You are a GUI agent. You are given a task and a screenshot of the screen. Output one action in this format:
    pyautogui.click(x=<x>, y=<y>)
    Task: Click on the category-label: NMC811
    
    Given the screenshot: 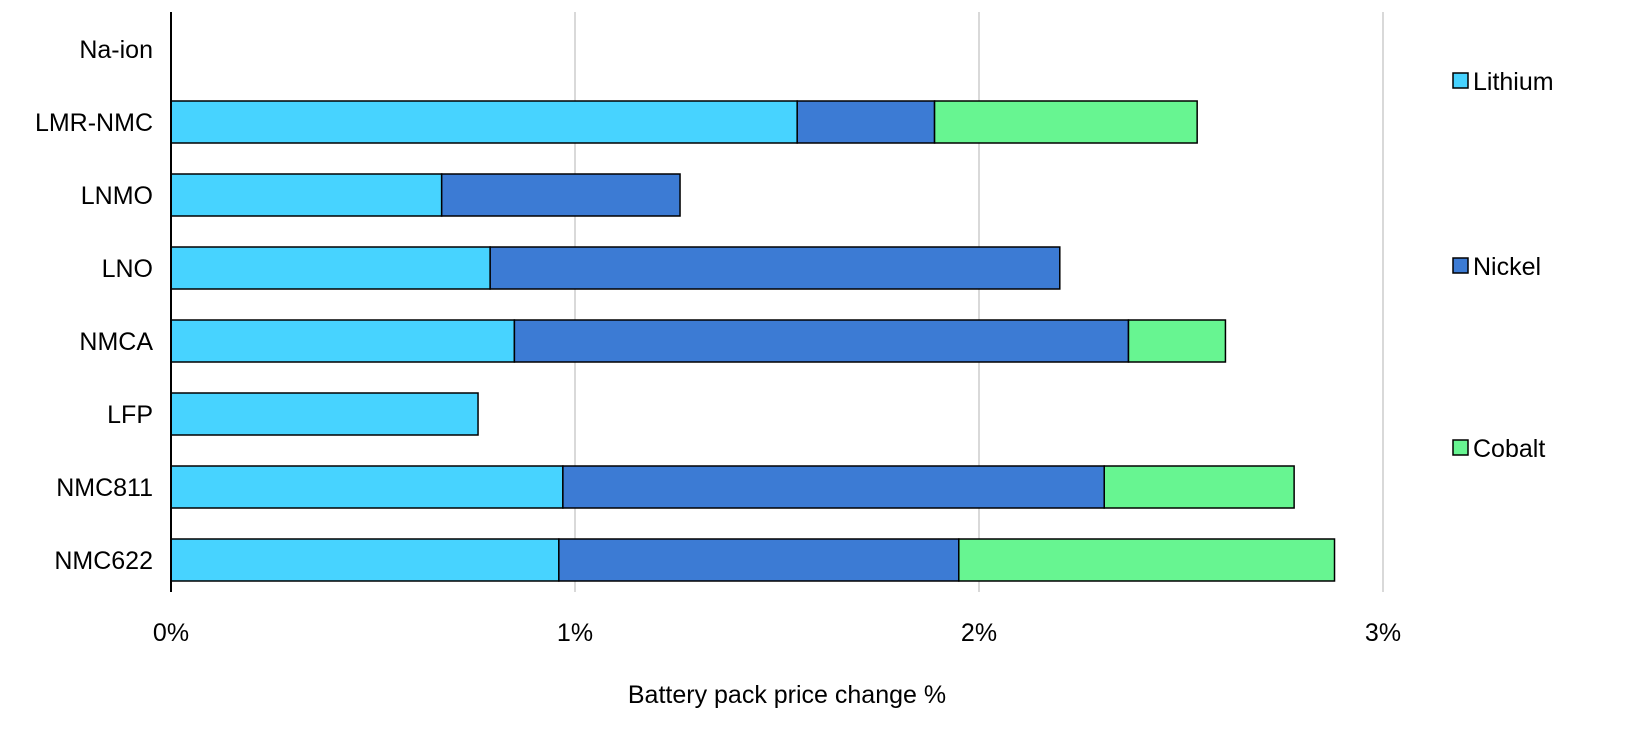 What is the action you would take?
    pyautogui.click(x=104, y=488)
    